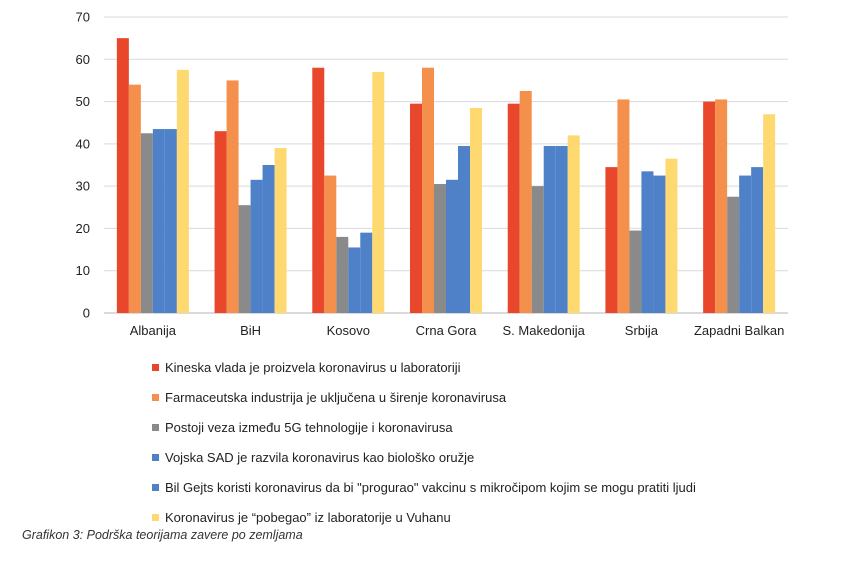 Image resolution: width=850 pixels, height=561 pixels. Describe the element at coordinates (86, 313) in the screenshot. I see `y-tick-label: 0` at that location.